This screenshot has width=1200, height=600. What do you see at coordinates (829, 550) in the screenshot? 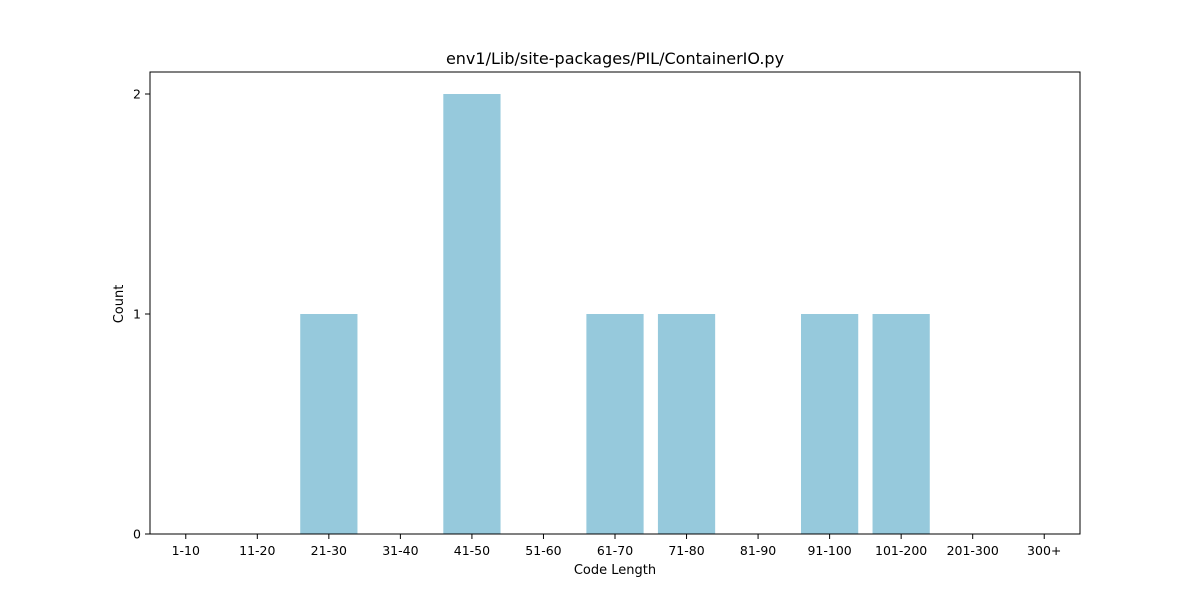
I see `x-tick-label: 91-100` at bounding box center [829, 550].